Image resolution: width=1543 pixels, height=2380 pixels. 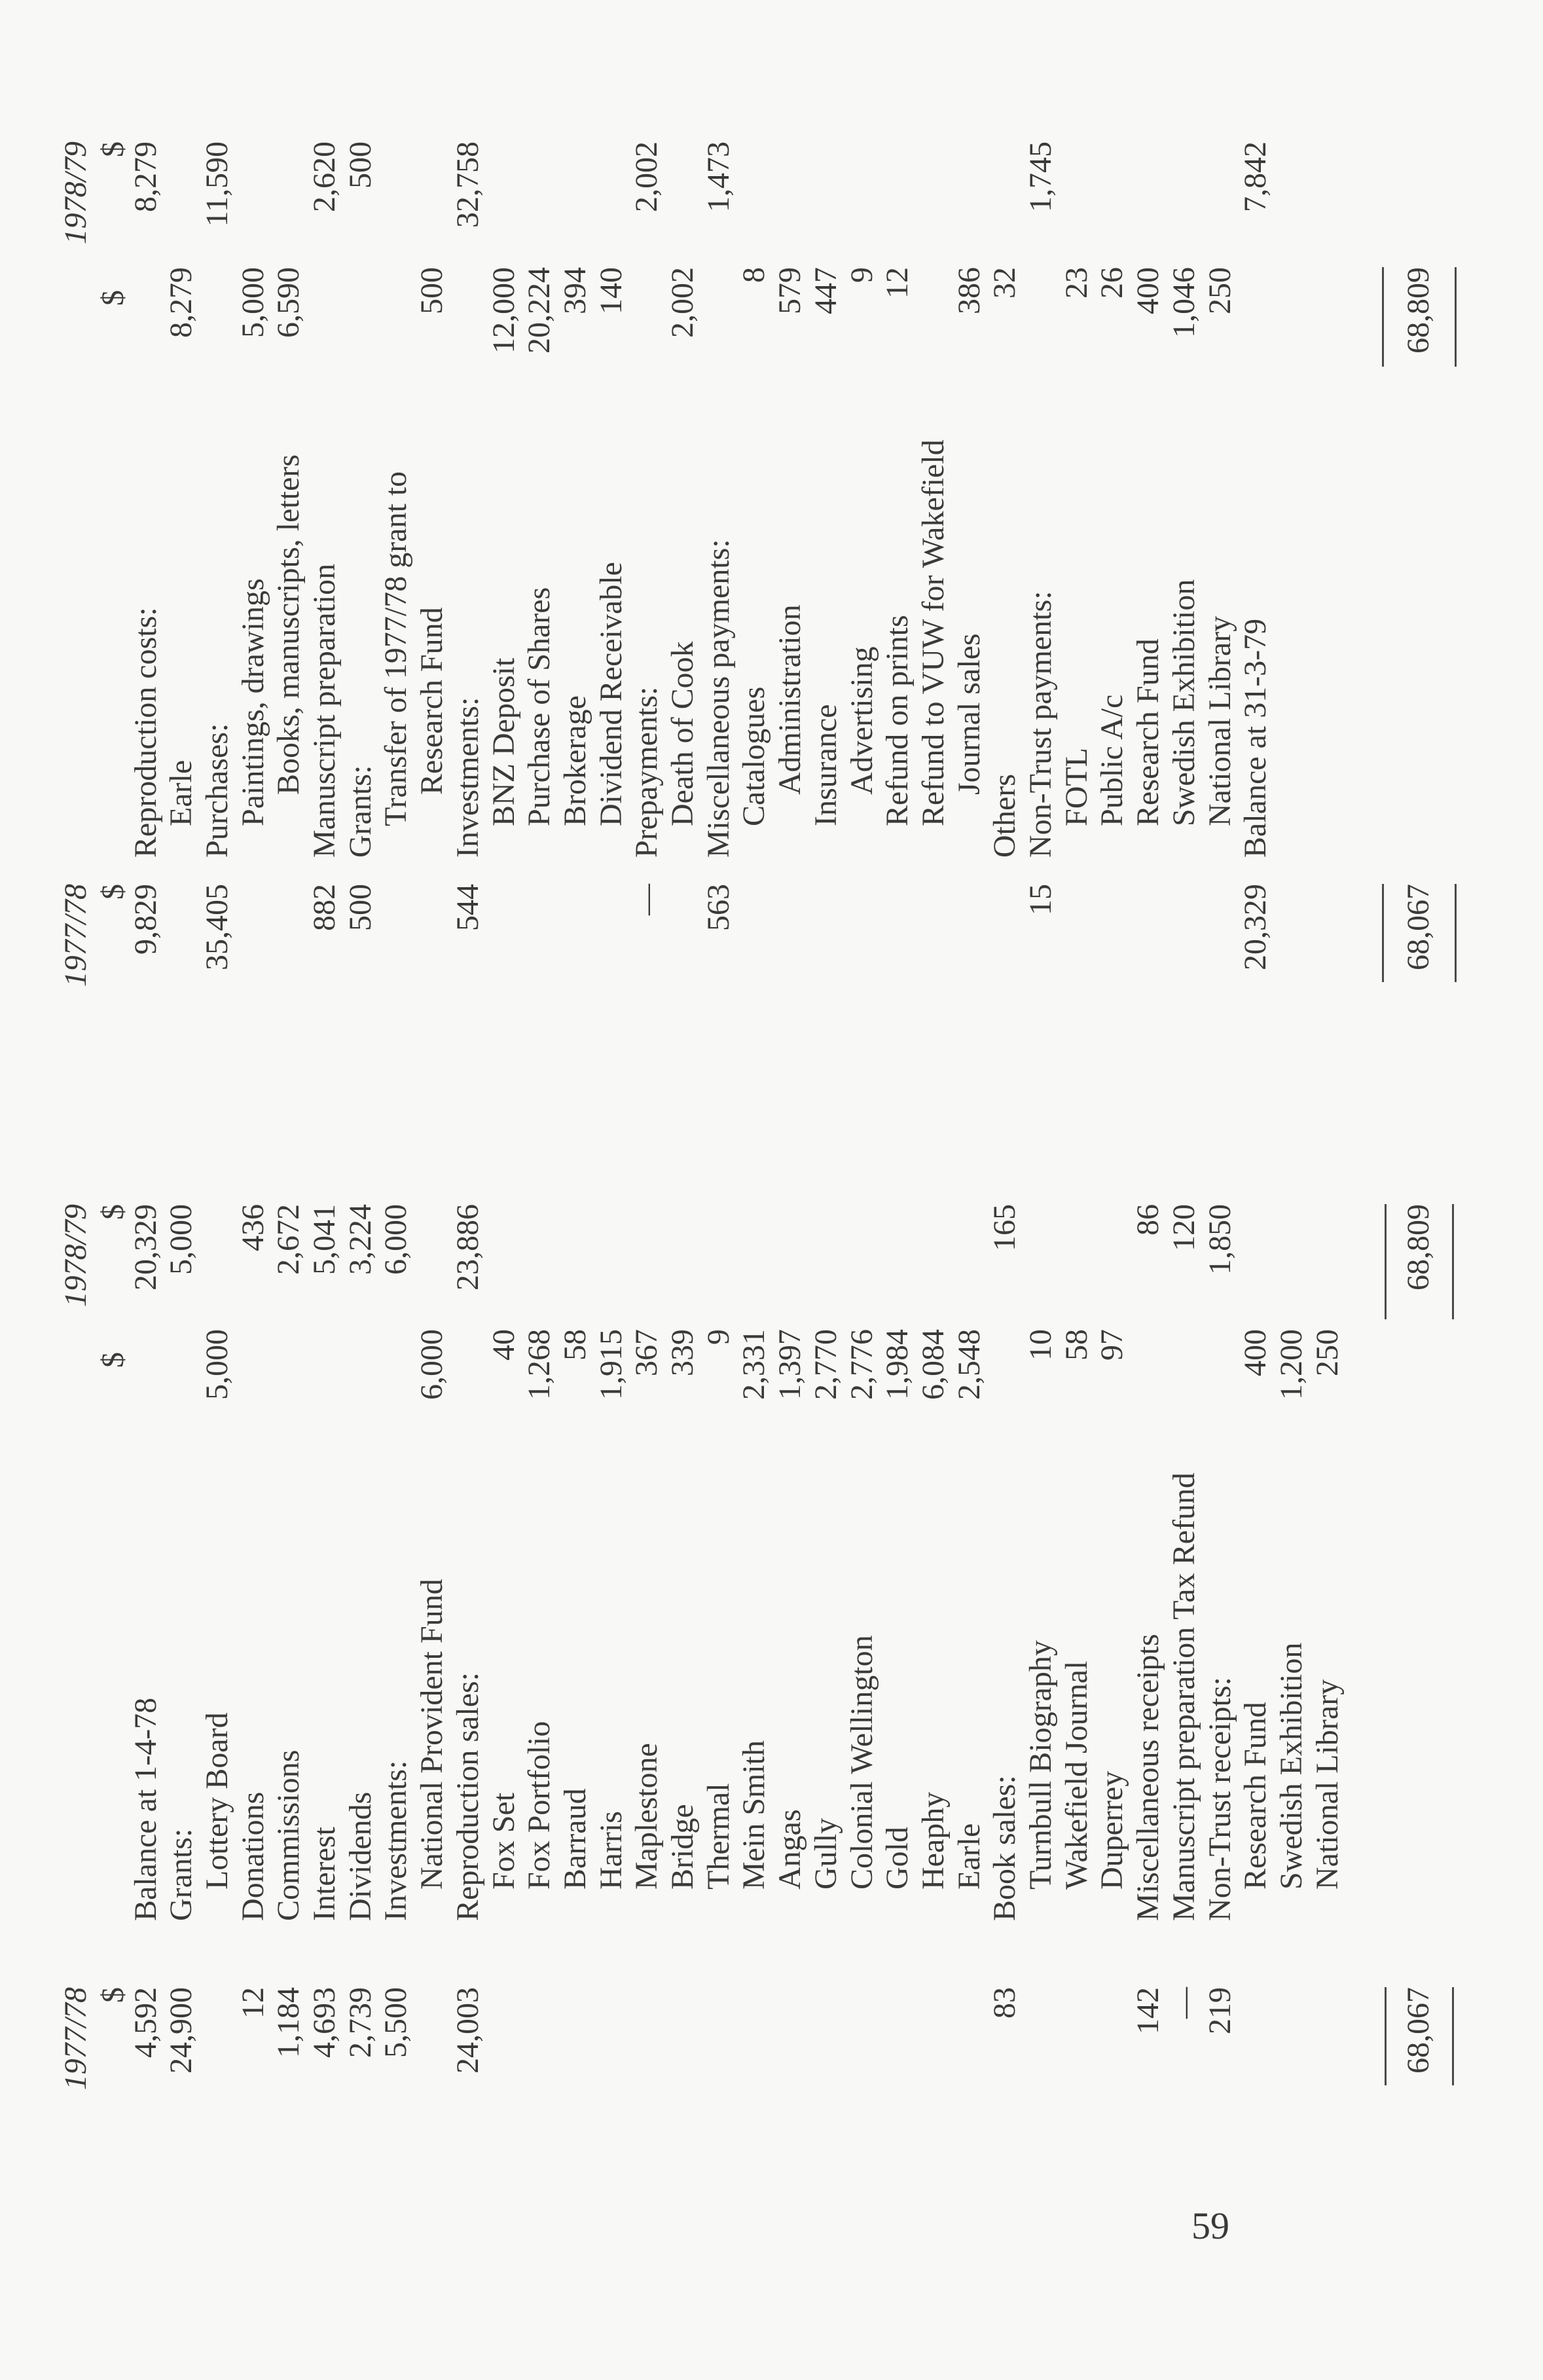 I want to click on payments-row-curr-amount: 32,758, so click(x=467, y=184).